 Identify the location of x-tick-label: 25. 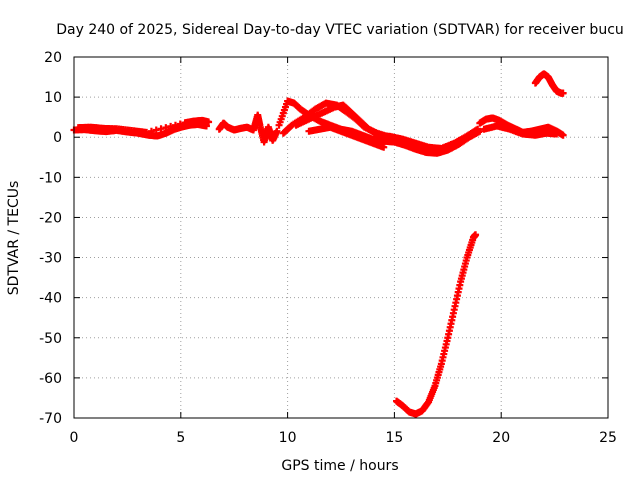
(608, 438).